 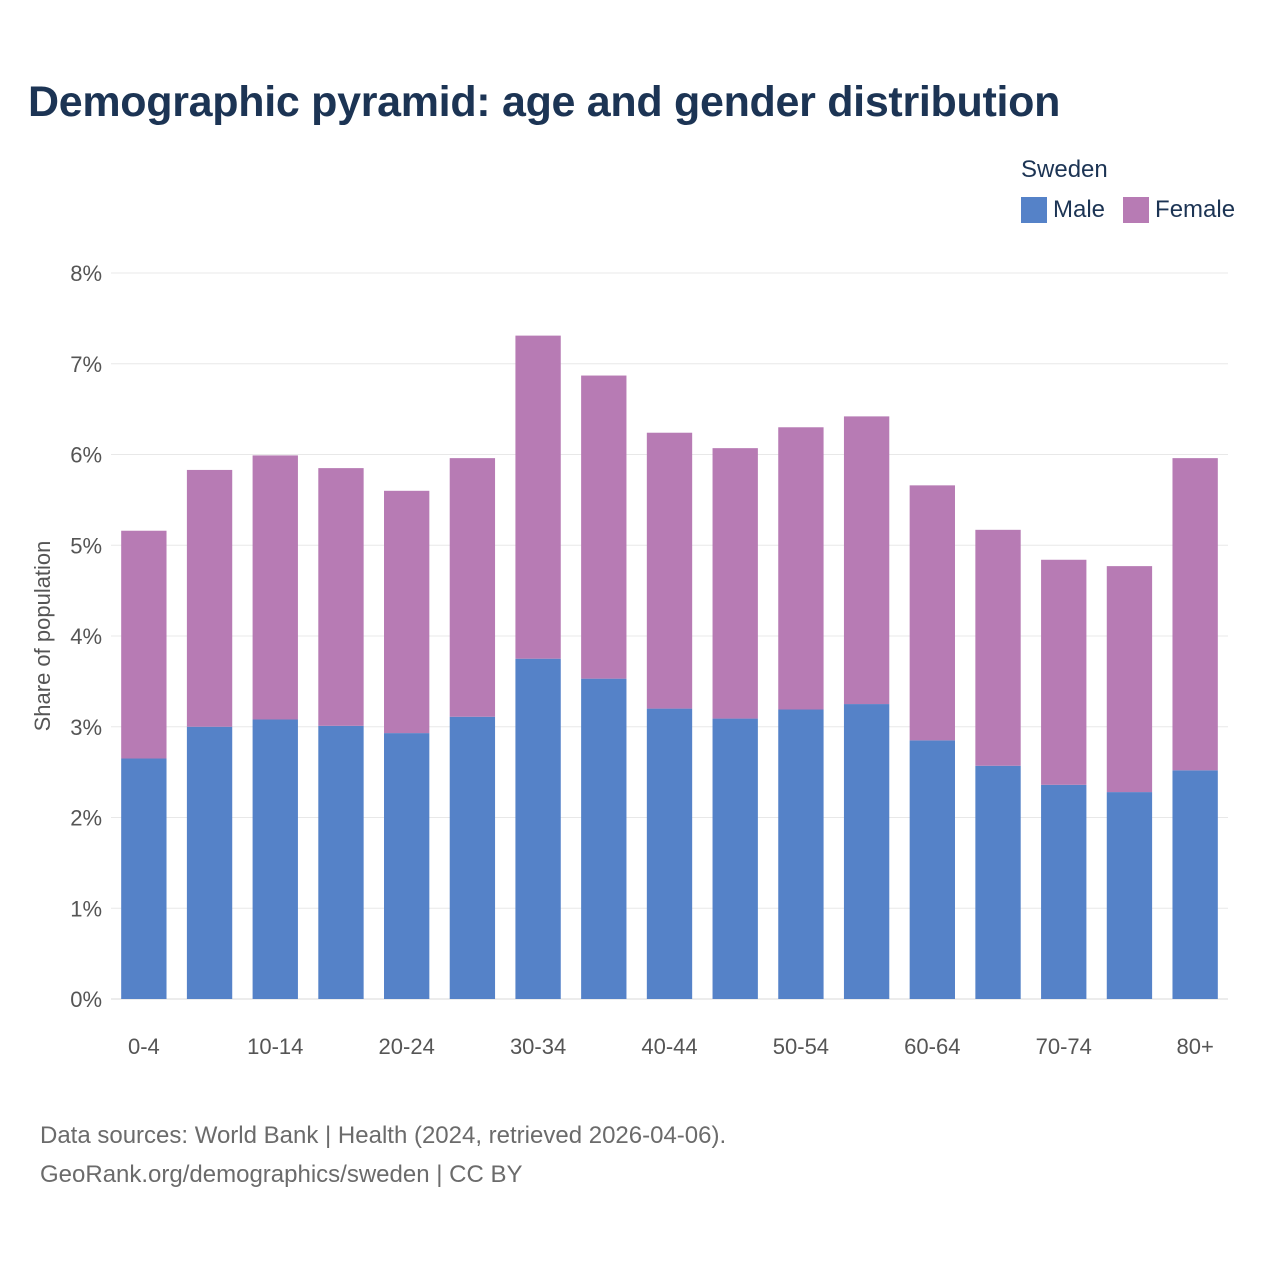 What do you see at coordinates (1128, 190) in the screenshot?
I see `legend: Sweden Male Female` at bounding box center [1128, 190].